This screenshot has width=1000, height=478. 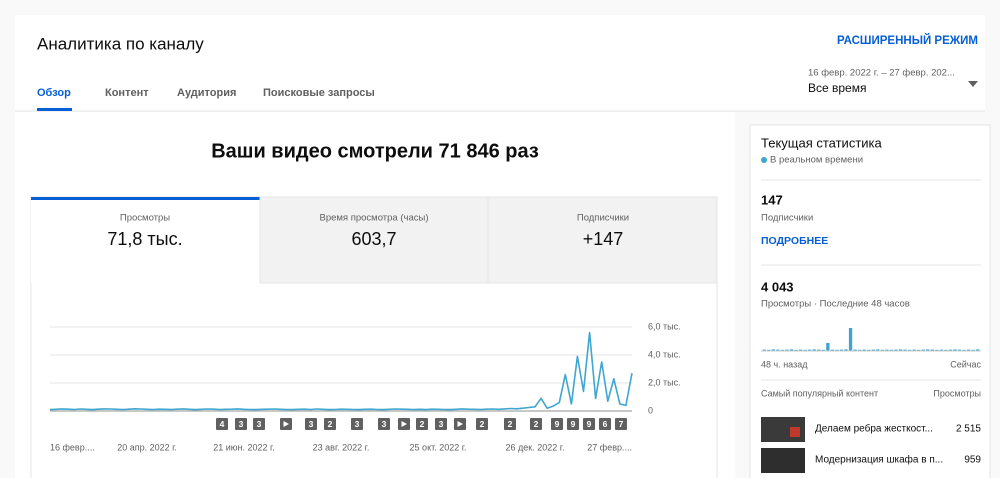 What do you see at coordinates (650, 410) in the screenshot?
I see `y-tick-label: 0` at bounding box center [650, 410].